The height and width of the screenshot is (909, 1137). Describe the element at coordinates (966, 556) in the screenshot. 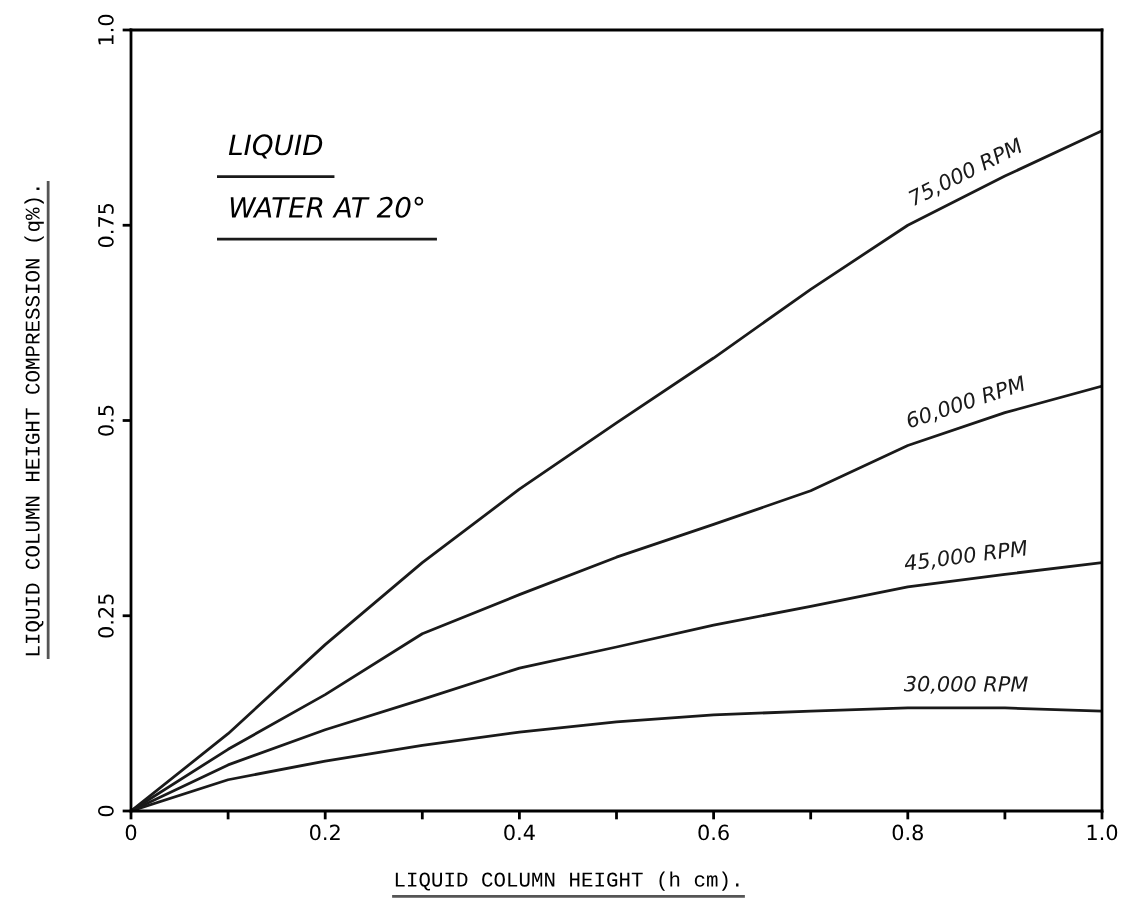

I see `text: 45,000 RPM` at that location.